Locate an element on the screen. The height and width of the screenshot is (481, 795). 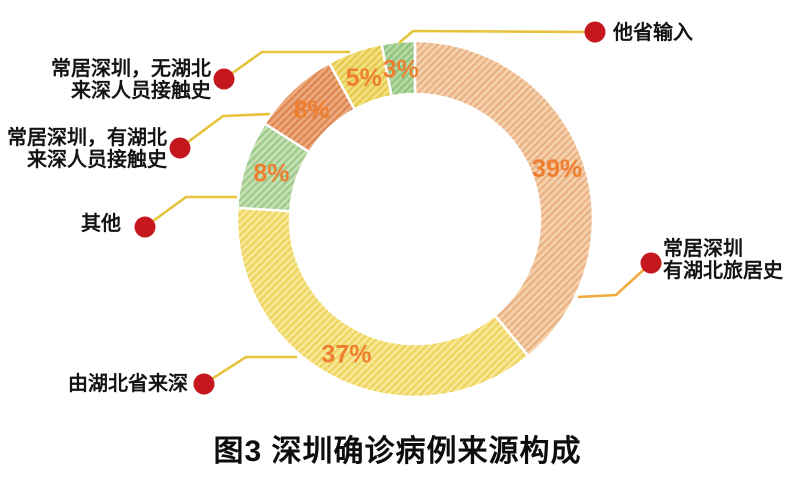
callout-line: 有湖北旅居史 is located at coordinates (723, 271).